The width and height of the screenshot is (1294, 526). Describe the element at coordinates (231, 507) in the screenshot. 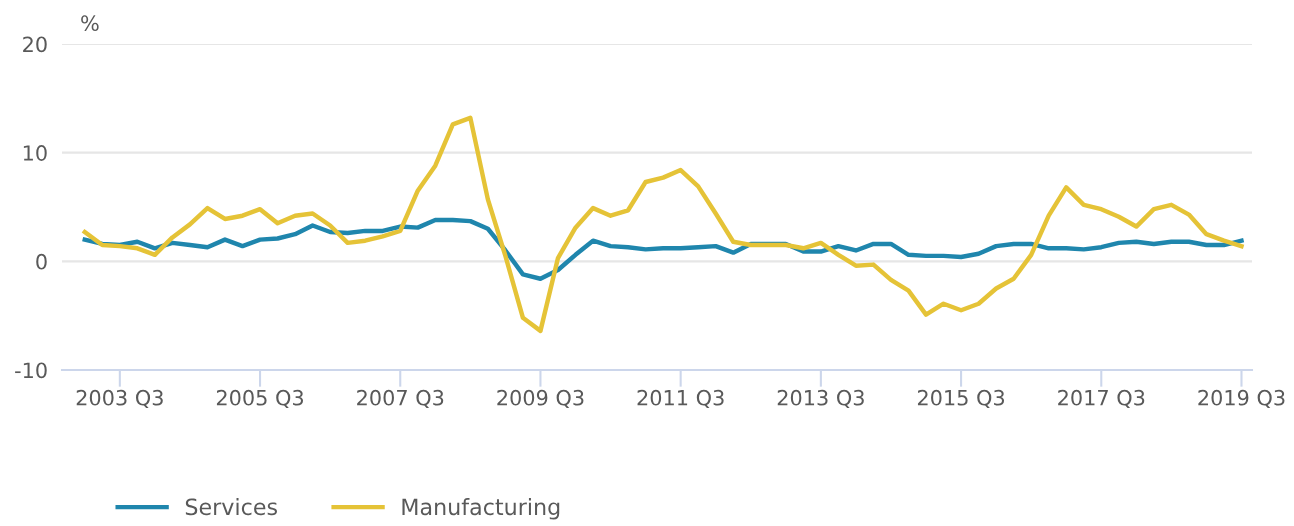

I see `legend-label: Services` at that location.